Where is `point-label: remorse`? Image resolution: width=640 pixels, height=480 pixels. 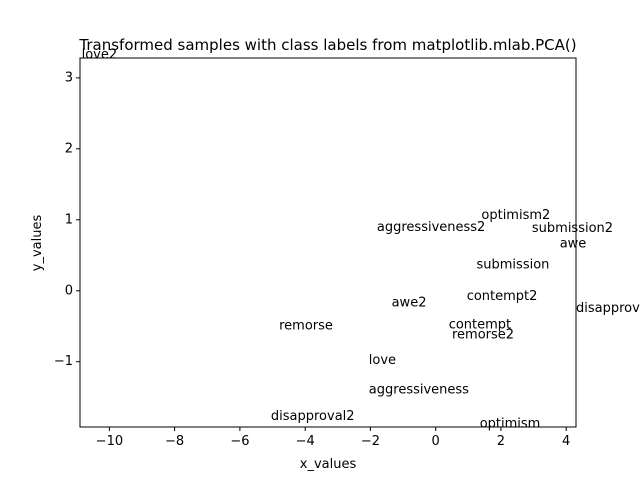
point-label: remorse is located at coordinates (306, 326).